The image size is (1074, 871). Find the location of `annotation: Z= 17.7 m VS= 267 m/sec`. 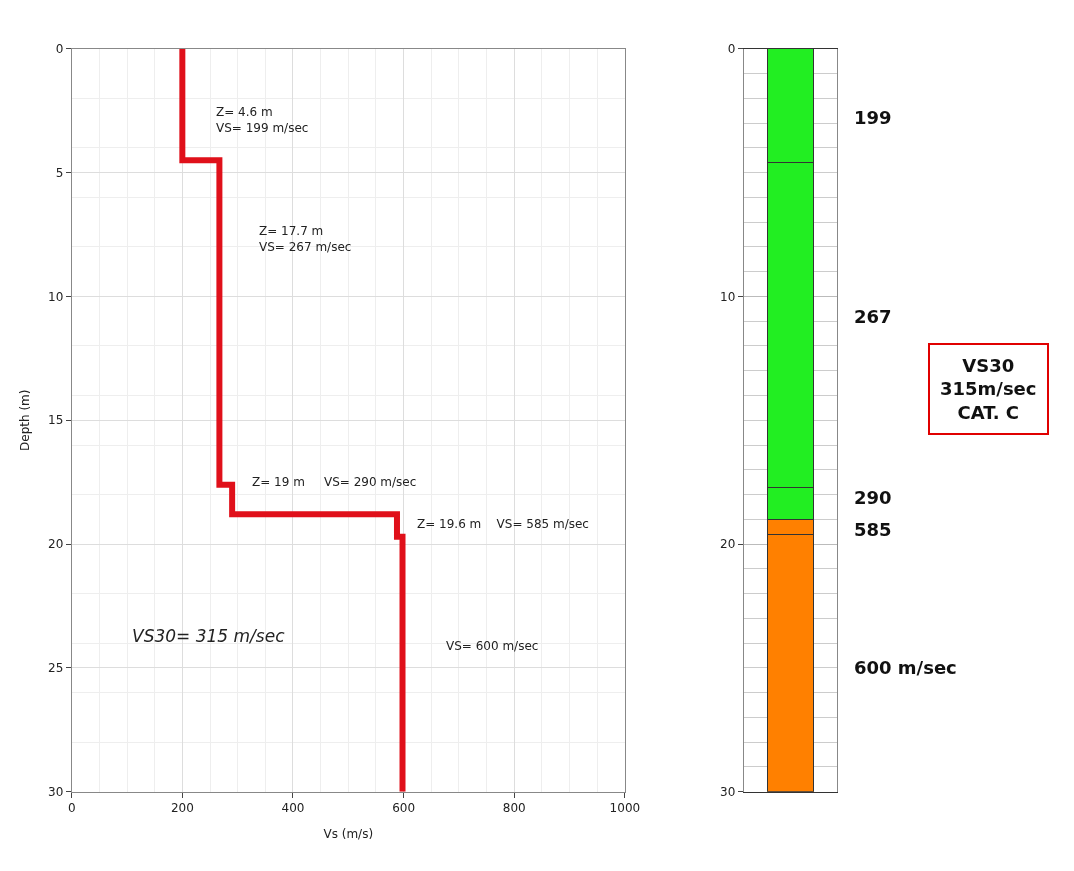

annotation: Z= 17.7 m VS= 267 m/sec is located at coordinates (305, 239).